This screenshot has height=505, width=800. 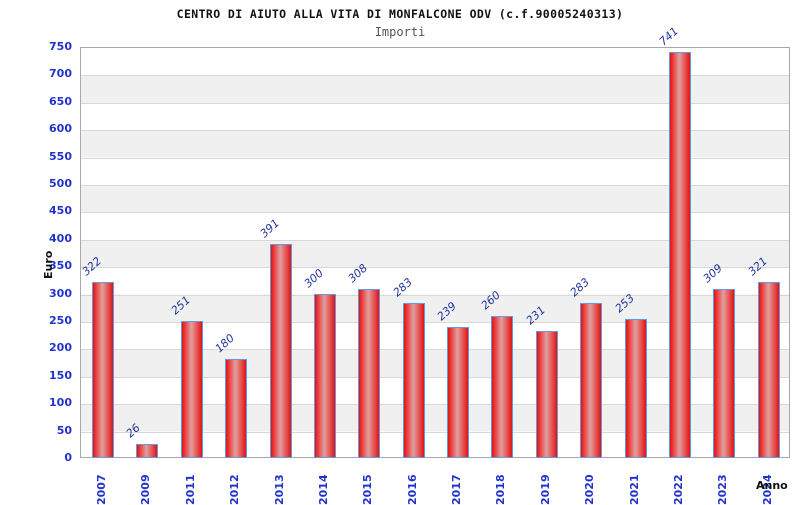 I want to click on x-tick-label: 2007, so click(x=102, y=489).